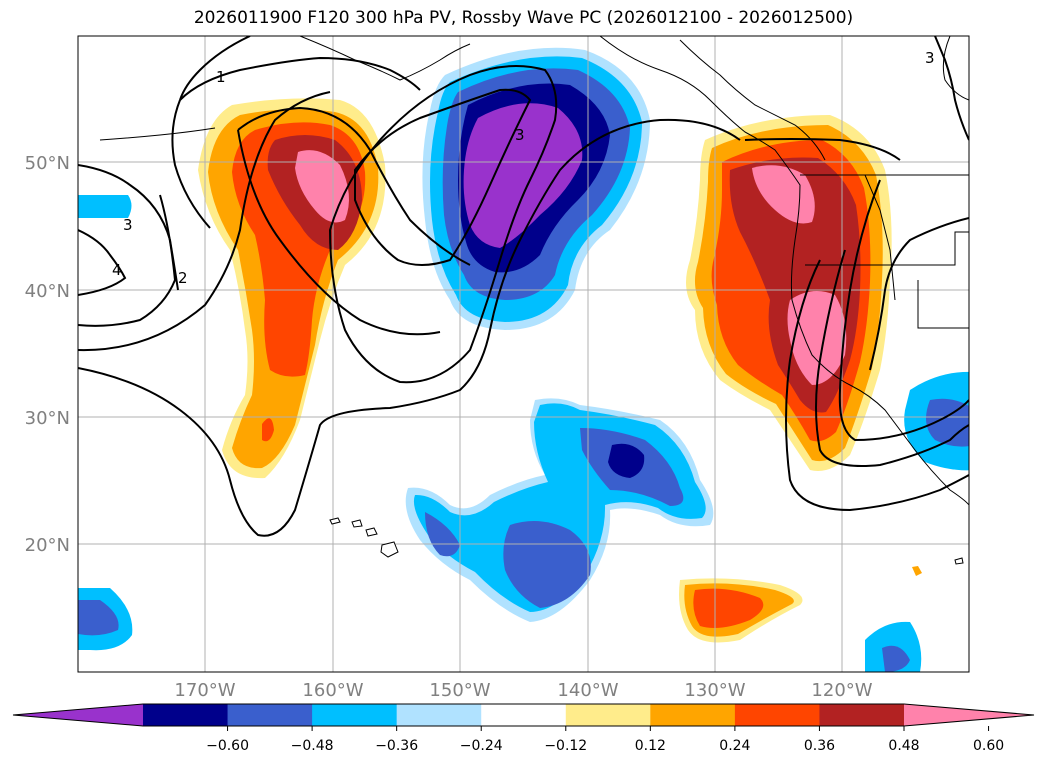 This screenshot has height=765, width=1047. I want to click on latitude-labels: 50°N 40°N 30°N 20°N, so click(47, 354).